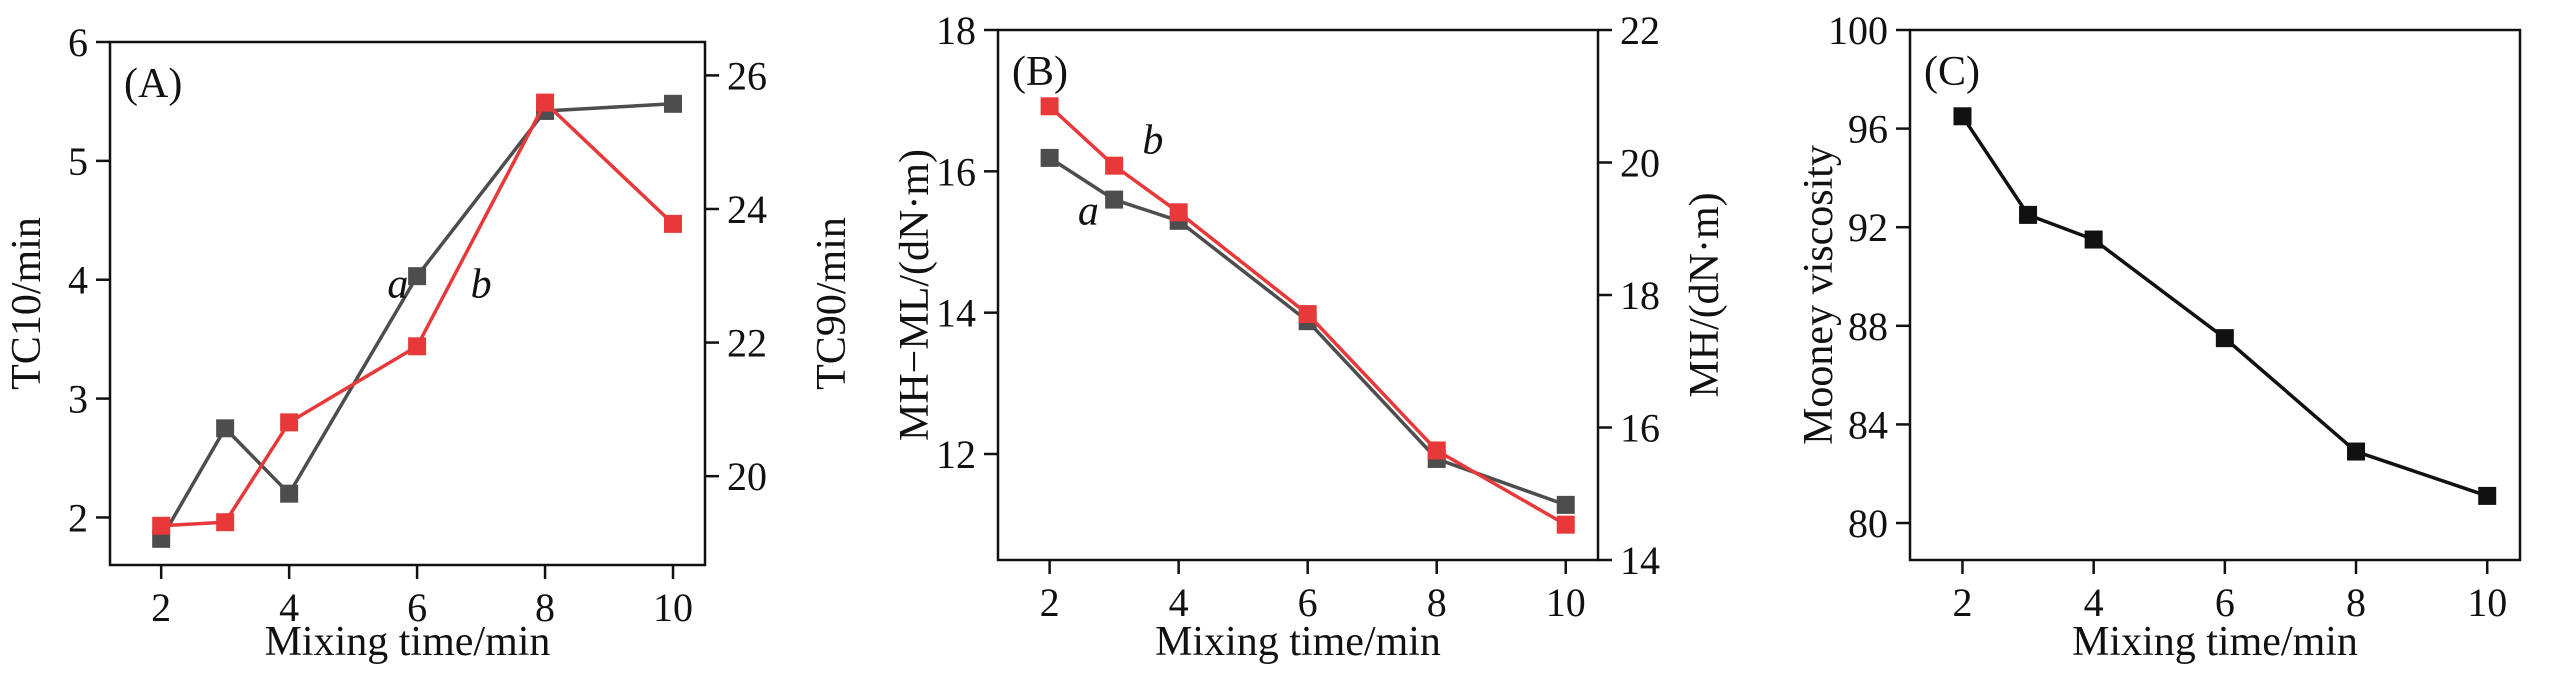 This screenshot has height=680, width=2567. I want to click on panel-label: (B), so click(1040, 72).